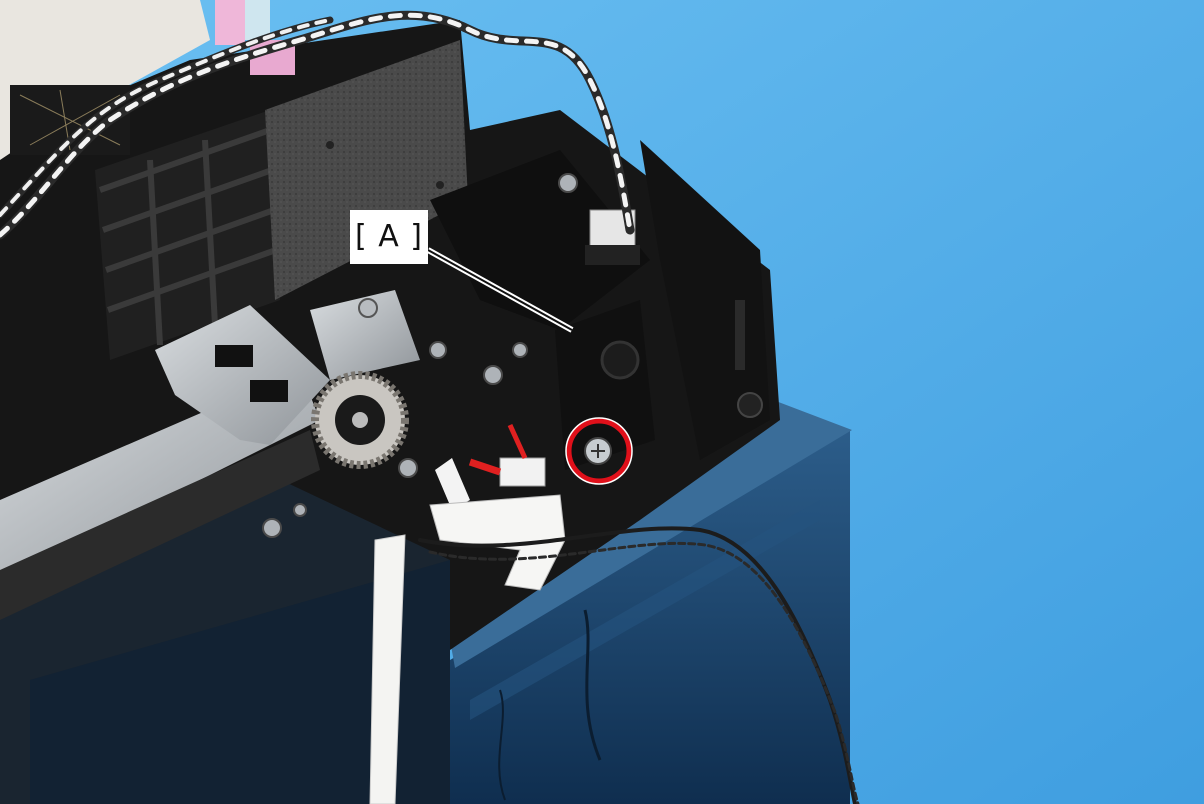  Describe the element at coordinates (187, 235) in the screenshot. I see `ribbed-panel` at that location.